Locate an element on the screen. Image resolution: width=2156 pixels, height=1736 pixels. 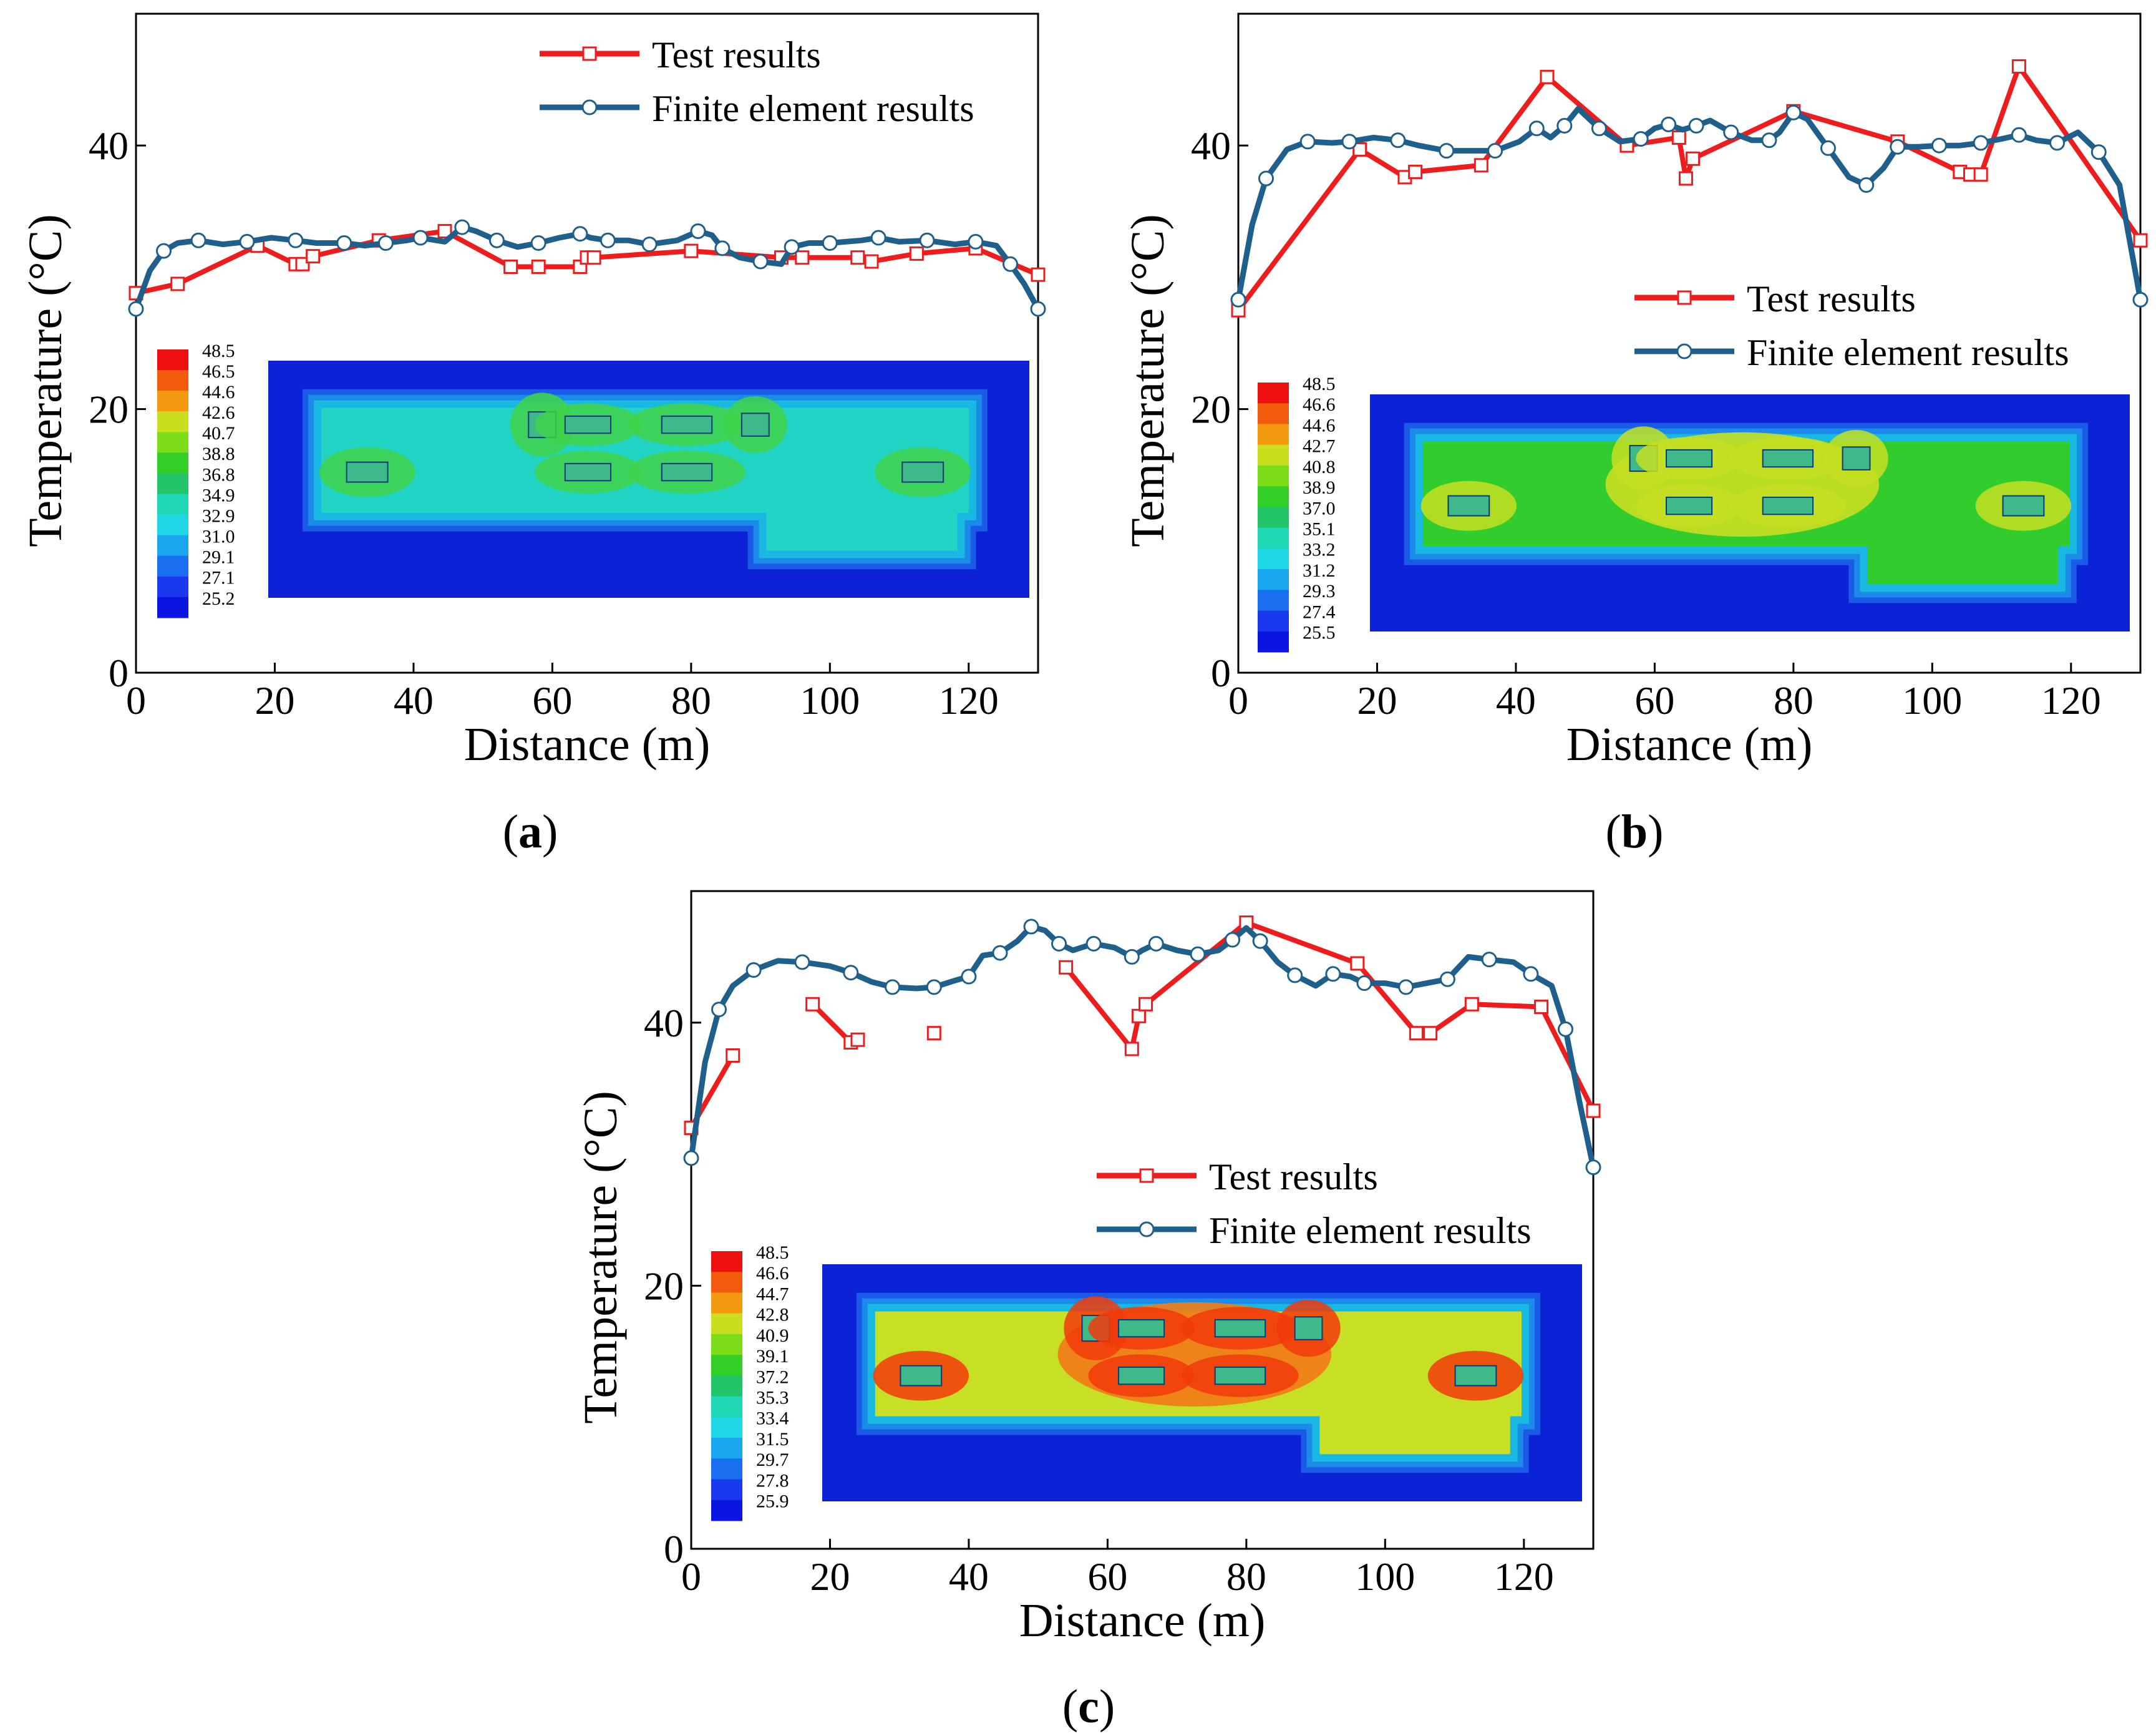
colorbar-label: 31.5 is located at coordinates (772, 1440).